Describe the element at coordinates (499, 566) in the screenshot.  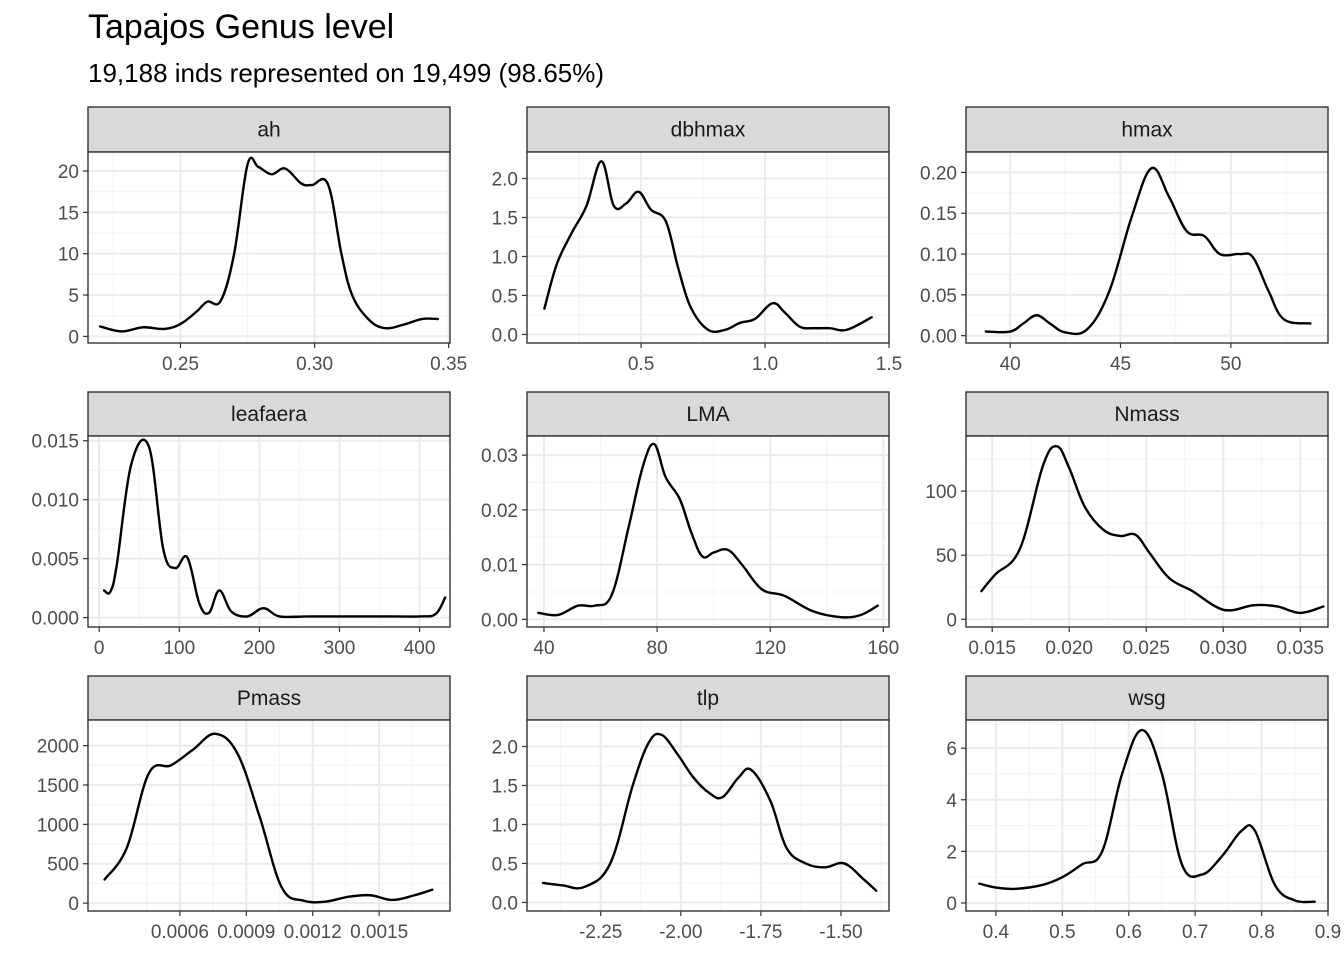
I see `y-tick-label: 0.01` at that location.